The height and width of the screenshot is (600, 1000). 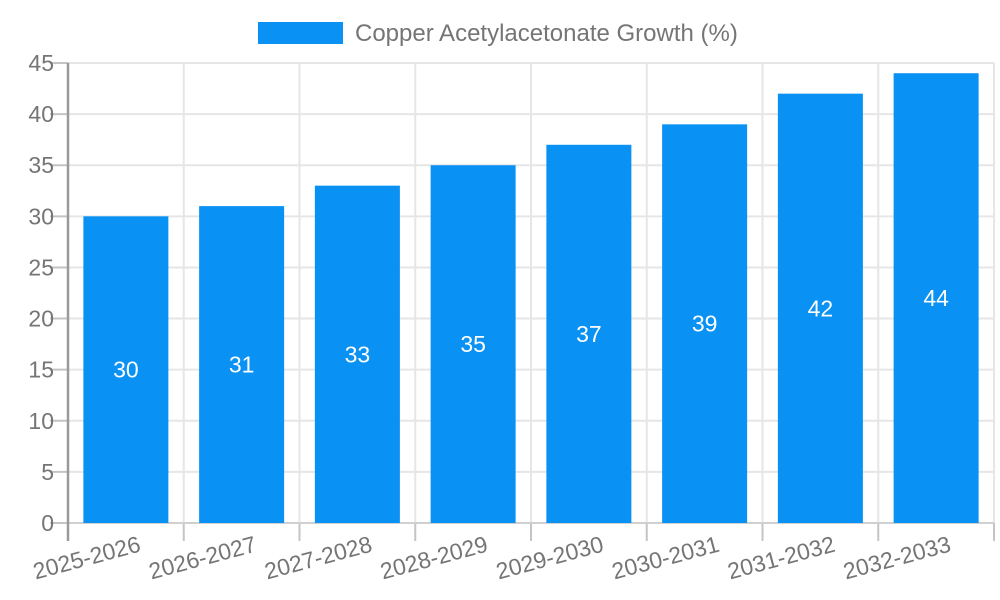 I want to click on legend-label: Copper Acetylacetonate Growth (%), so click(x=546, y=33).